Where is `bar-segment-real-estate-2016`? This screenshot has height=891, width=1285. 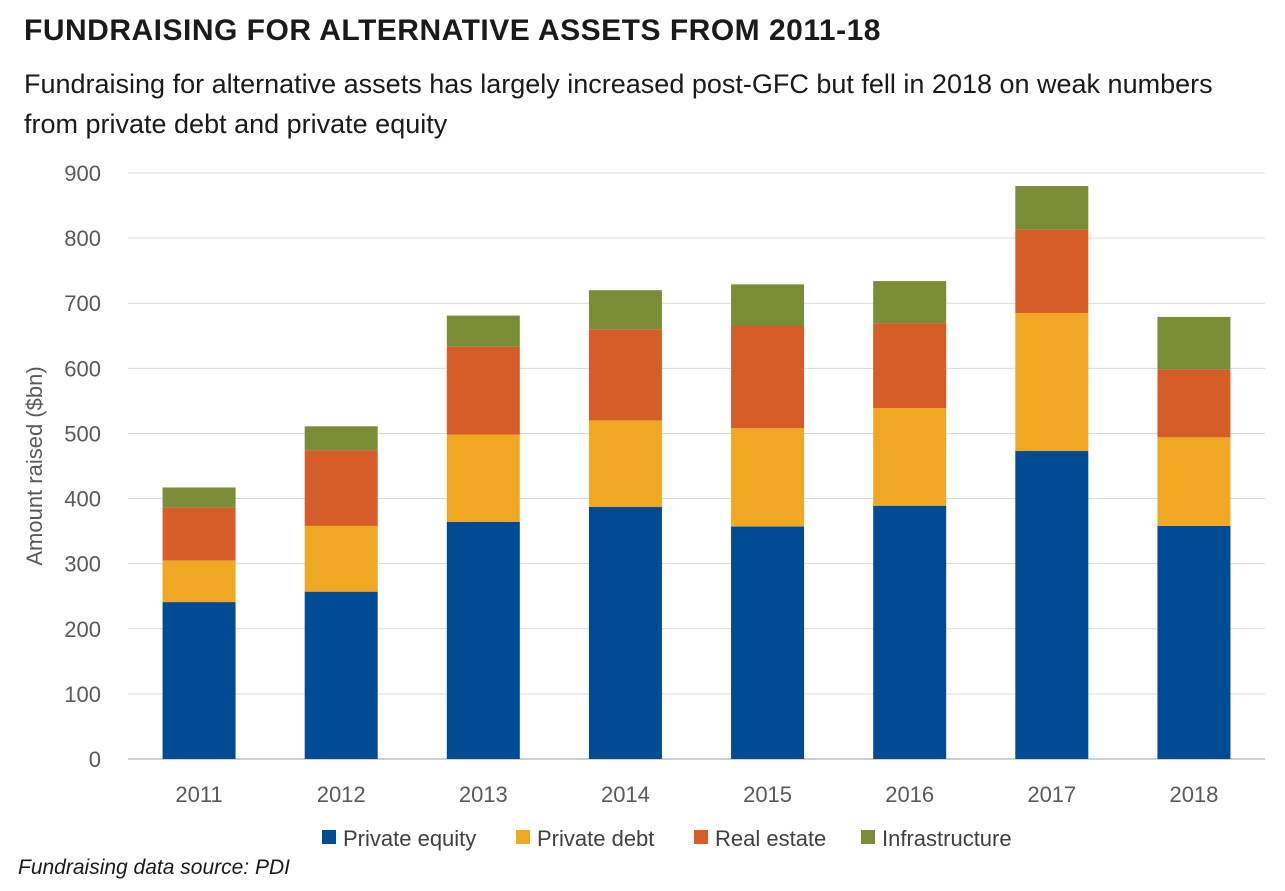 bar-segment-real-estate-2016 is located at coordinates (910, 366).